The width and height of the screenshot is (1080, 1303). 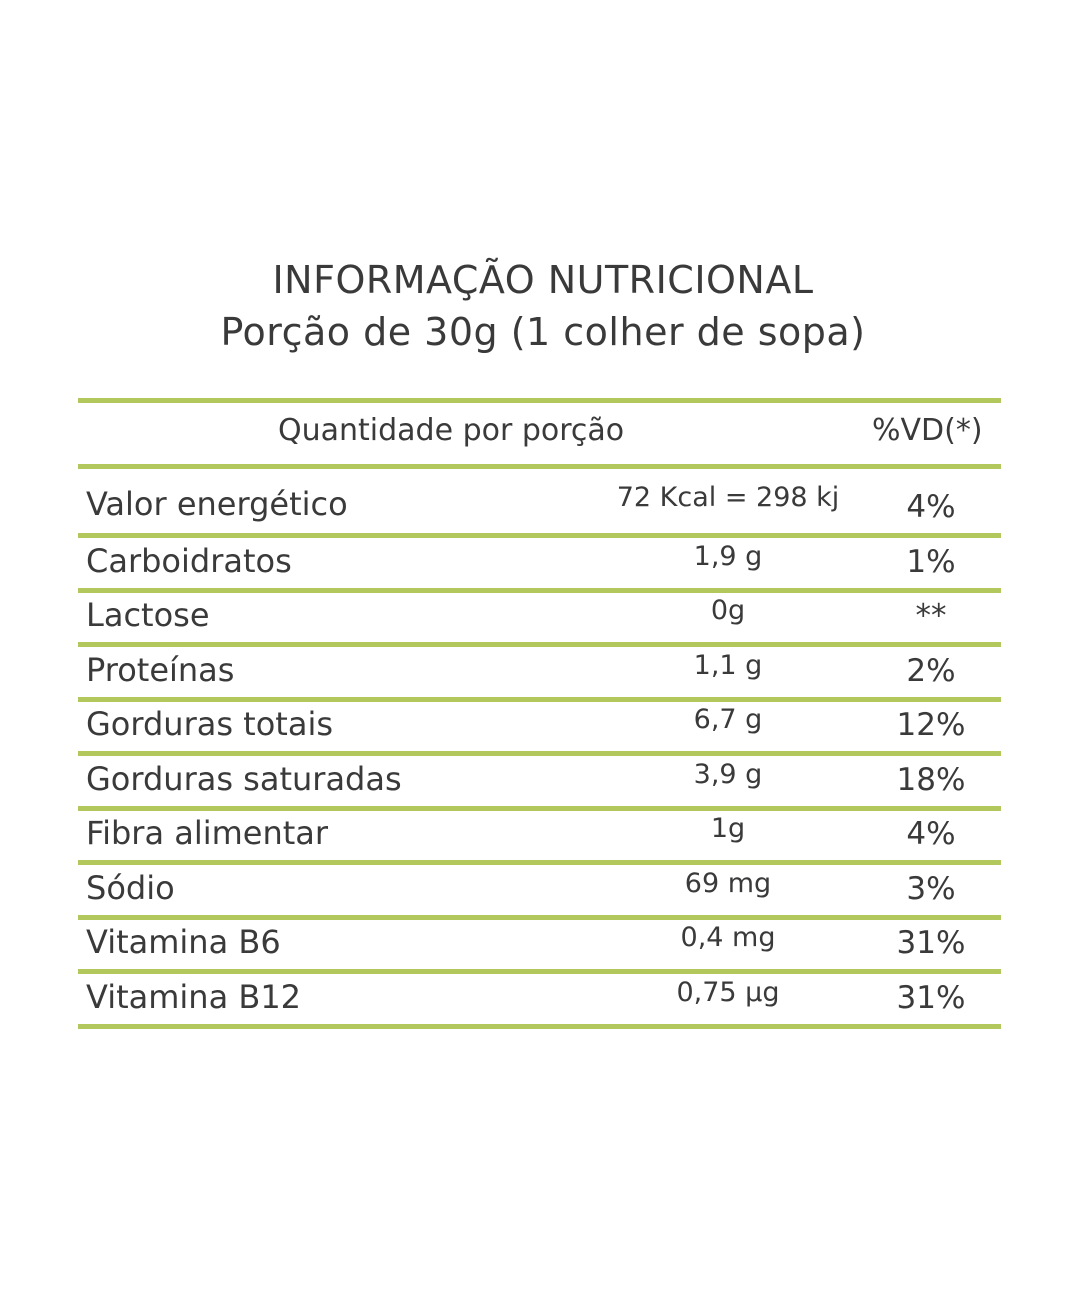 I want to click on nutrient-amount: 72 Kcal = 298 kj, so click(x=728, y=497).